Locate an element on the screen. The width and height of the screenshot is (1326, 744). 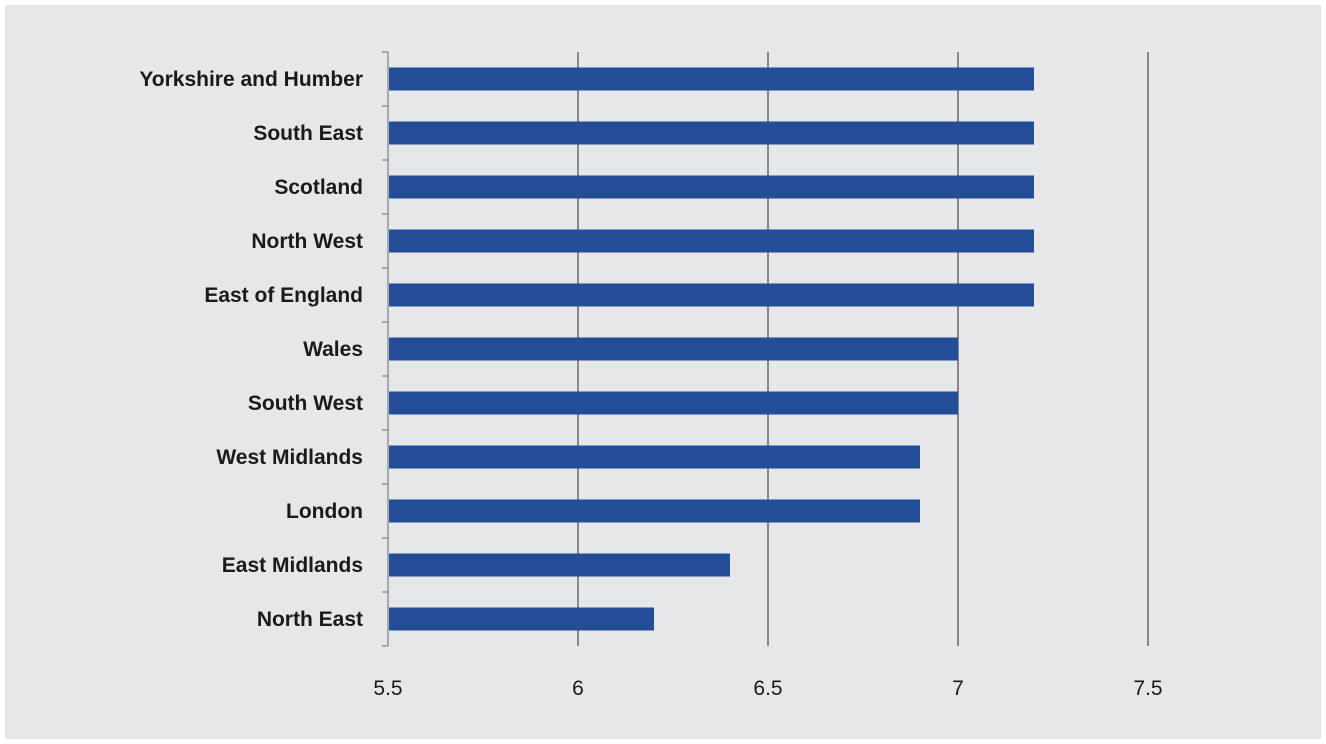
bar-west-midlands is located at coordinates (654, 457).